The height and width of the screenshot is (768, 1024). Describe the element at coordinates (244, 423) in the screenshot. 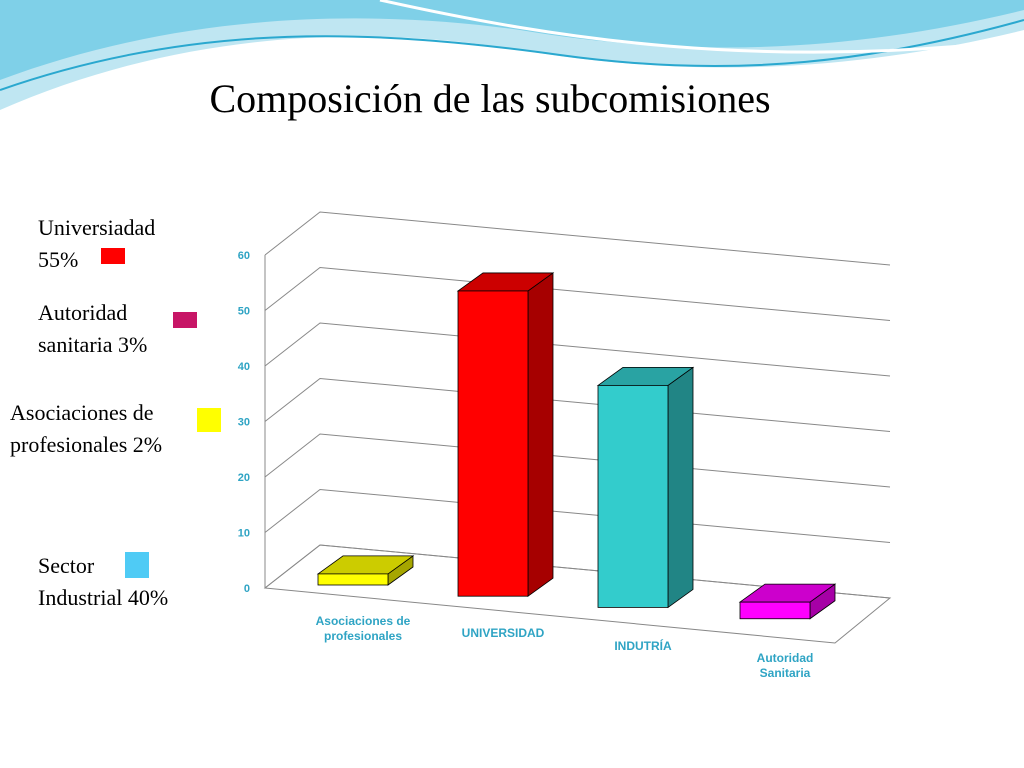

I see `y-tick-label: 30` at that location.